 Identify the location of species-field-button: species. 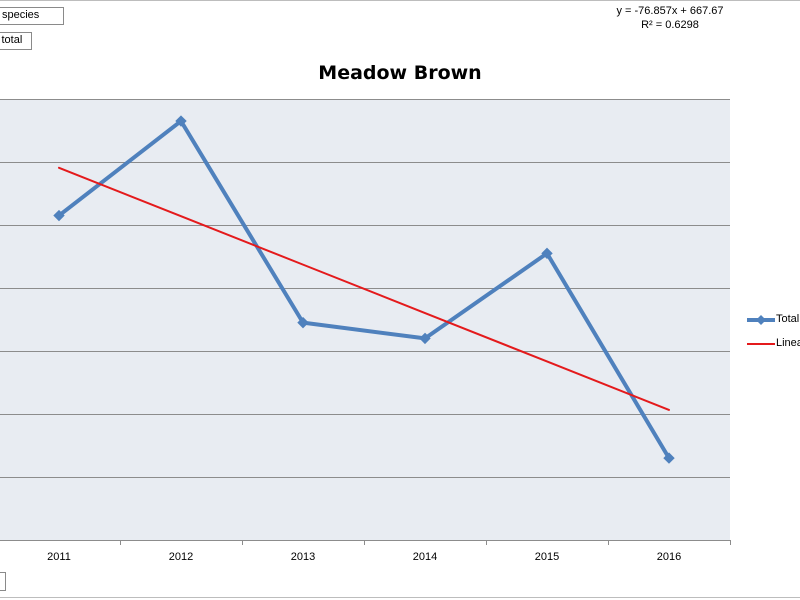
(32, 16).